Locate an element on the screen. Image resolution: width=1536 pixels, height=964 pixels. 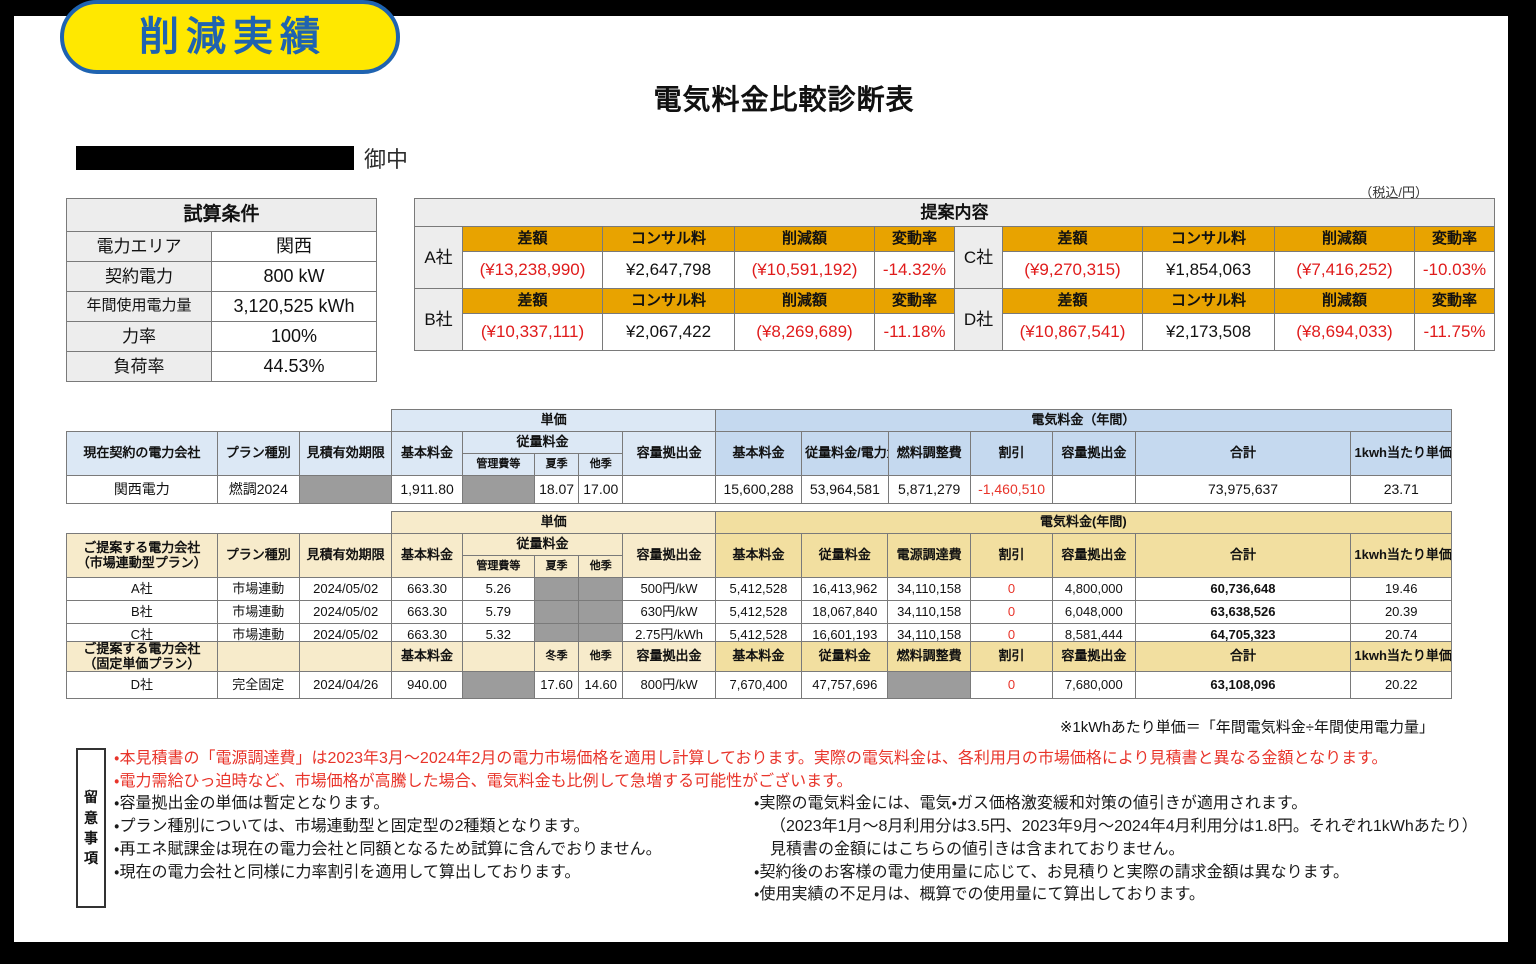
current-col-summer: 夏季 is located at coordinates (556, 464).